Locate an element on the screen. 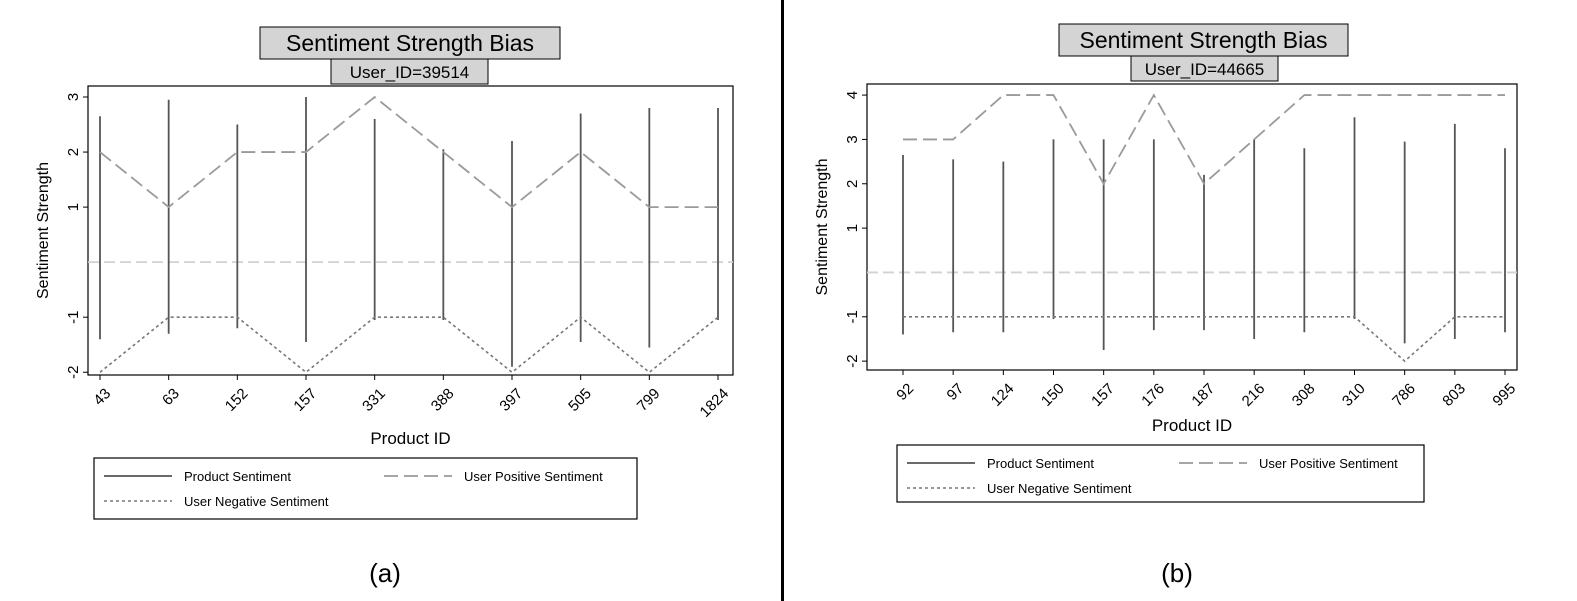 This screenshot has height=601, width=1577. chart-subtitle: User_ID=39514 is located at coordinates (410, 72).